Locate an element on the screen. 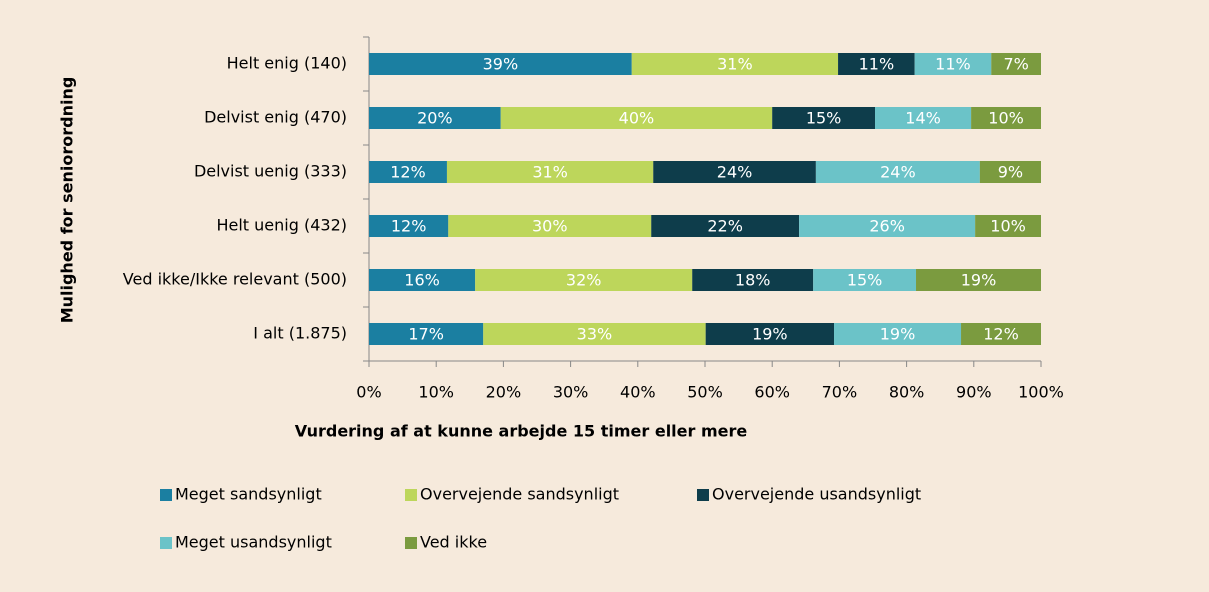 The height and width of the screenshot is (592, 1209). data-label: 9% is located at coordinates (1010, 172).